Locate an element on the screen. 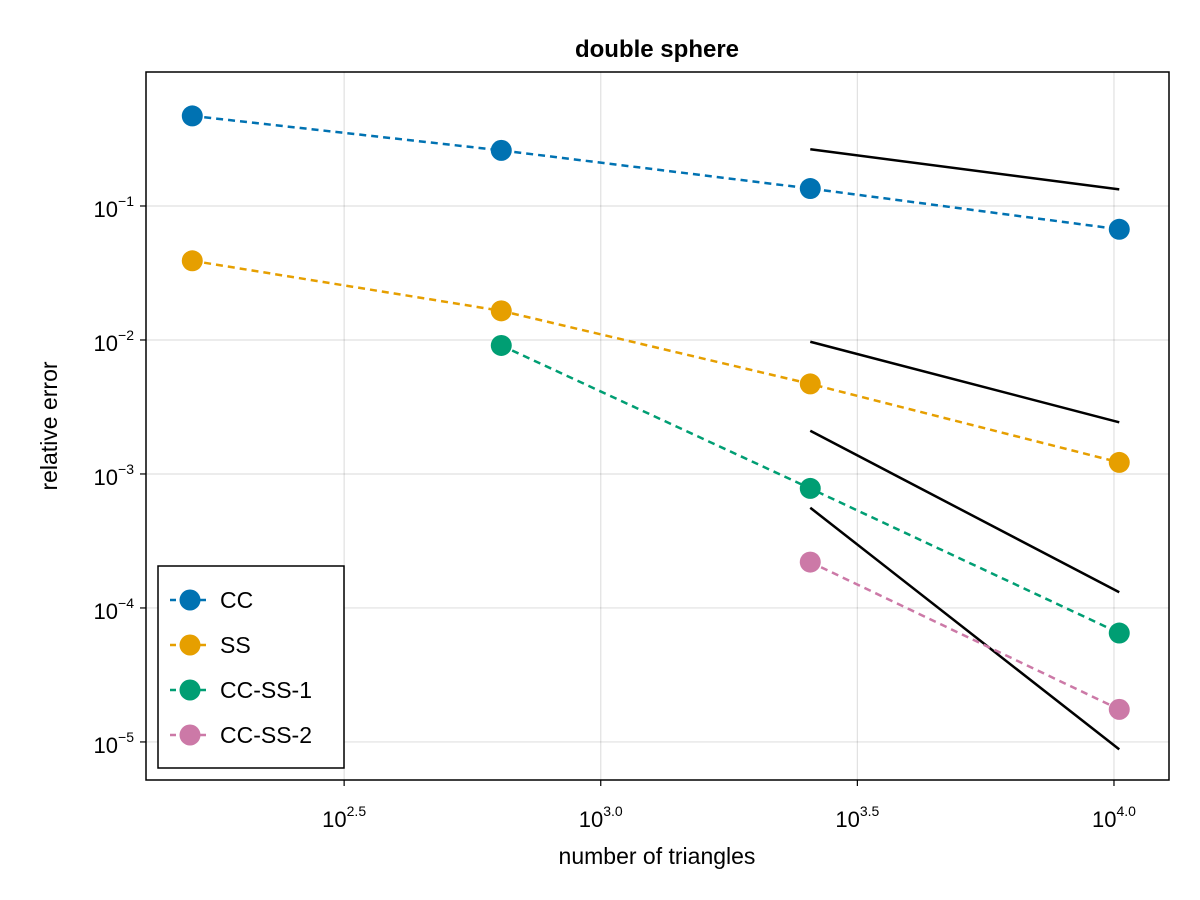  y-tick-label-4: 10⁻⁵ is located at coordinates (114, 743).